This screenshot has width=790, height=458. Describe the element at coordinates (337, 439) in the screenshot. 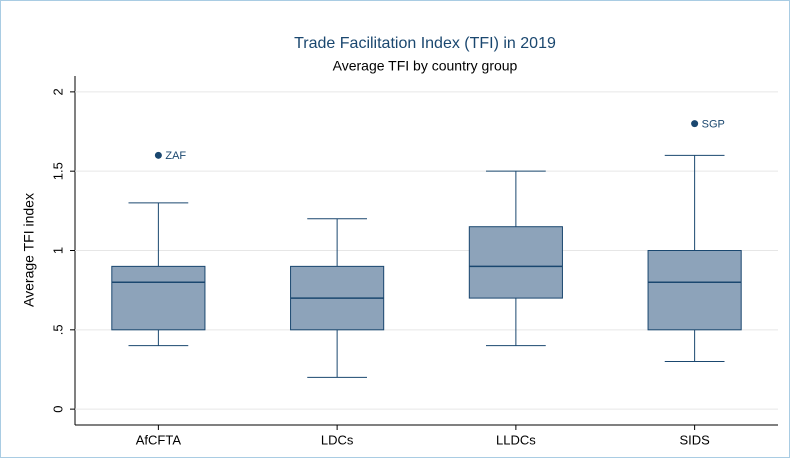

I see `x-tick-label: LDCs` at that location.